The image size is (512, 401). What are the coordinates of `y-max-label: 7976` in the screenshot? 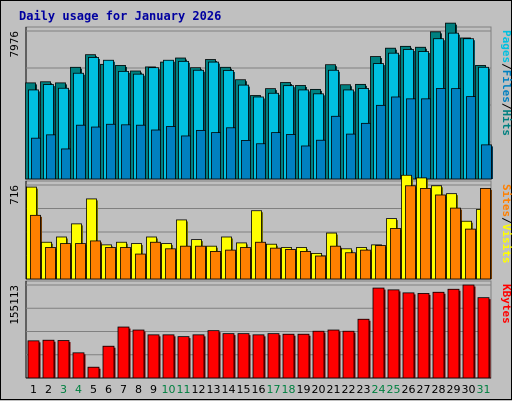 It's located at (14, 44).